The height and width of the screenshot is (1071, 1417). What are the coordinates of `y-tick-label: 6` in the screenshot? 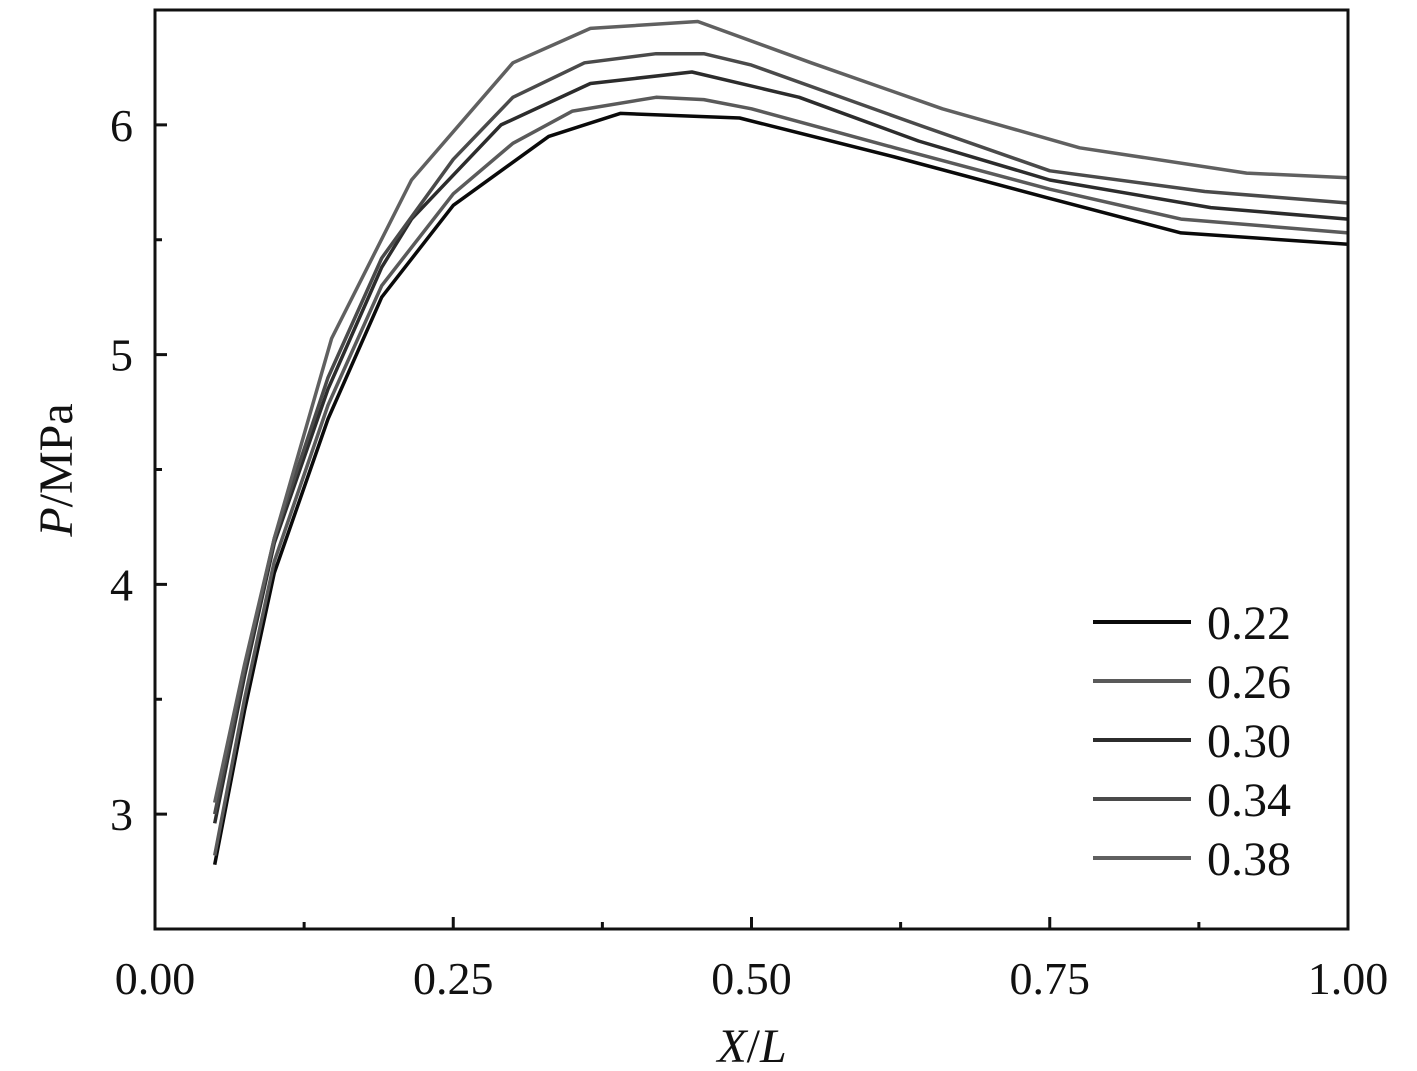 It's located at (121, 125).